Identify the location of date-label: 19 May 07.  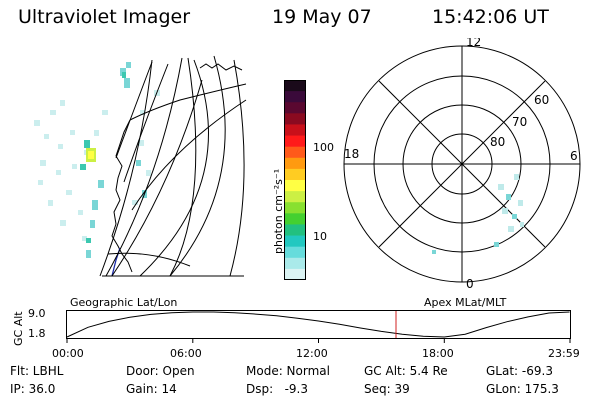
(322, 17).